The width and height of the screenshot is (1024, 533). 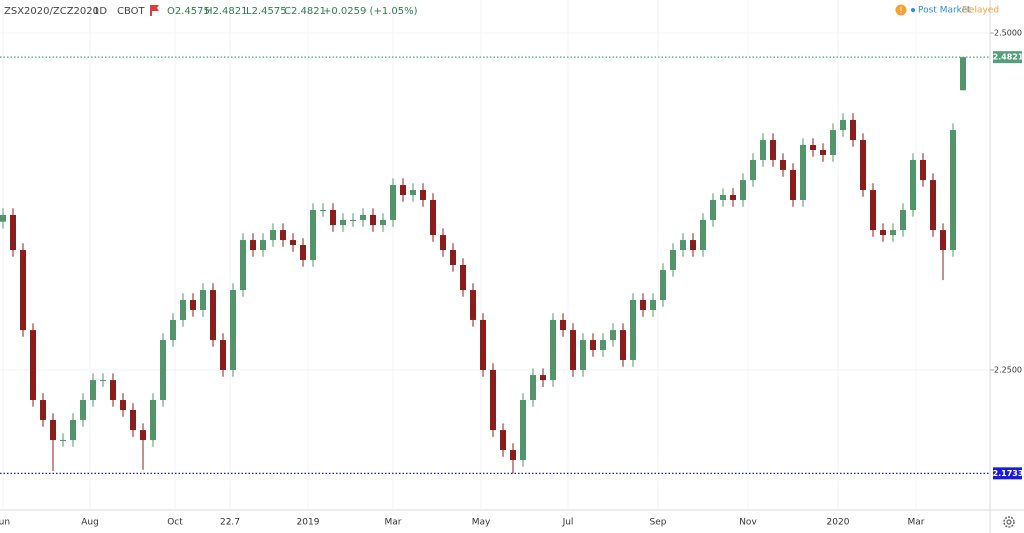 I want to click on post-market: Post Market, so click(x=944, y=11).